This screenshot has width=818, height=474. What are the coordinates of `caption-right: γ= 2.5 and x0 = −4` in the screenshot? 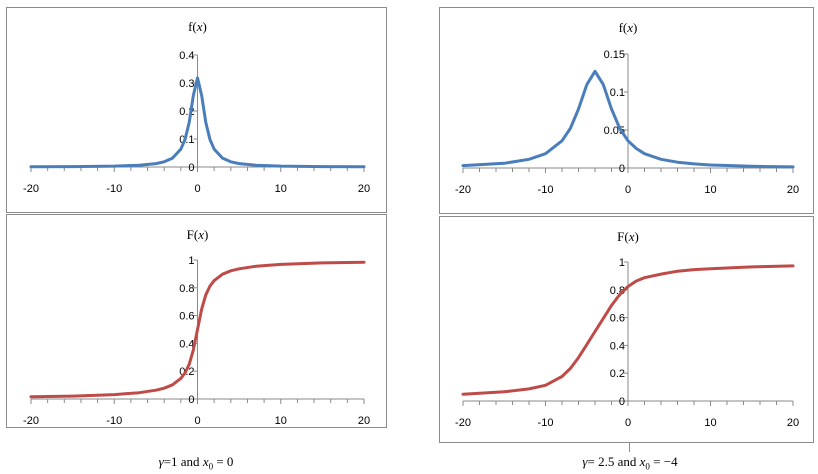 It's located at (630, 463).